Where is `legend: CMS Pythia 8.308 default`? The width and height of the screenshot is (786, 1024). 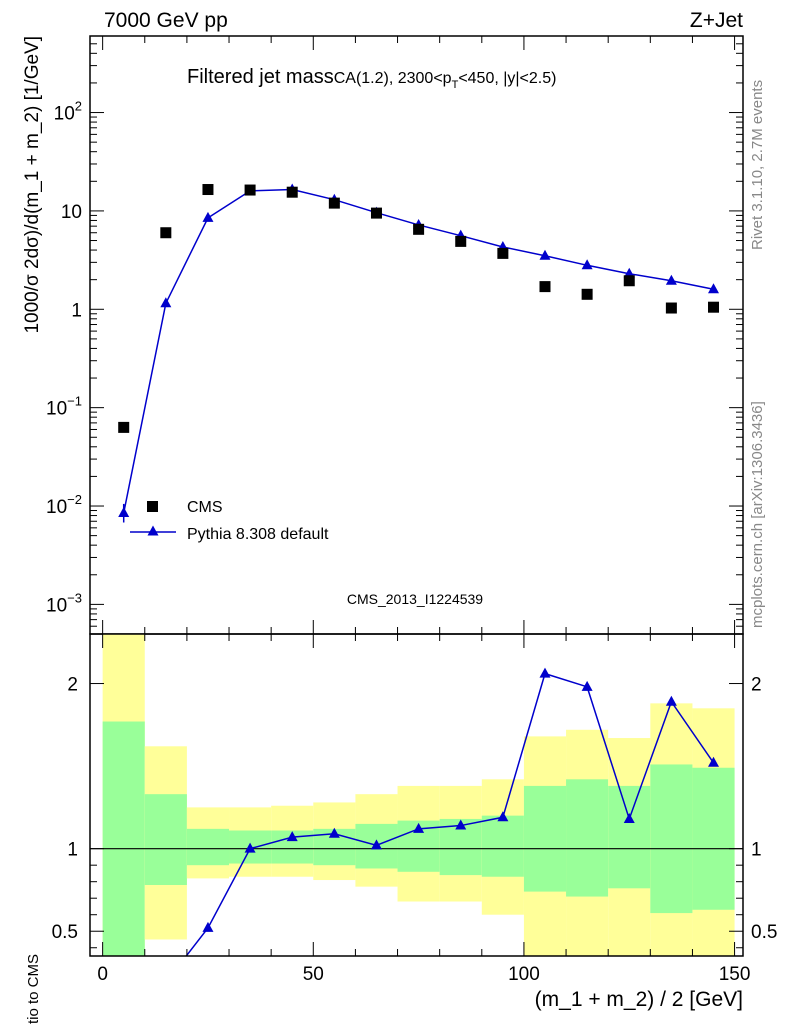
legend: CMS Pythia 8.308 default is located at coordinates (229, 521).